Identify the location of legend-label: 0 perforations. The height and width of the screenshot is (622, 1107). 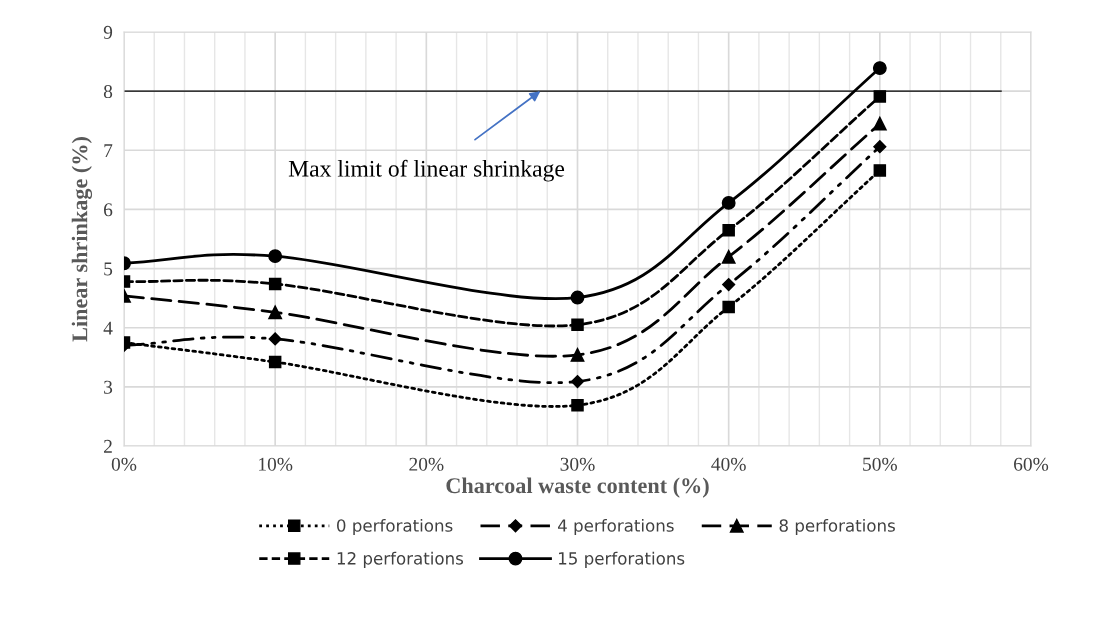
(395, 527).